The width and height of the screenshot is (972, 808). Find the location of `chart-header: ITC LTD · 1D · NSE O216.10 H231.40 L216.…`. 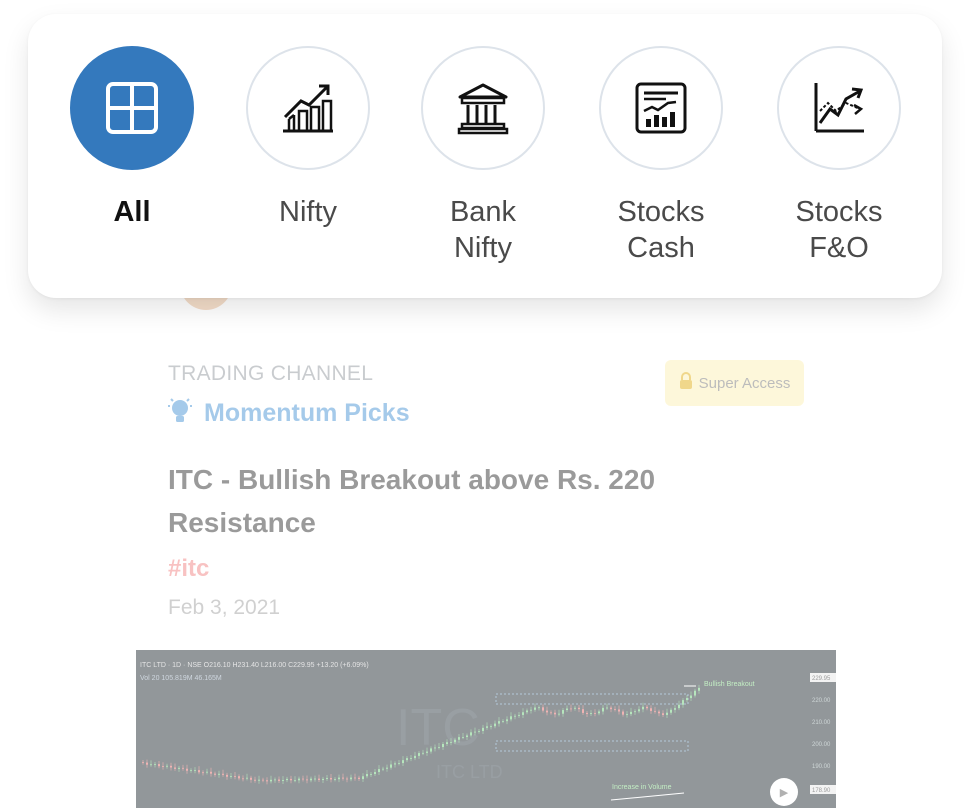

chart-header: ITC LTD · 1D · NSE O216.10 H231.40 L216.… is located at coordinates (254, 665).